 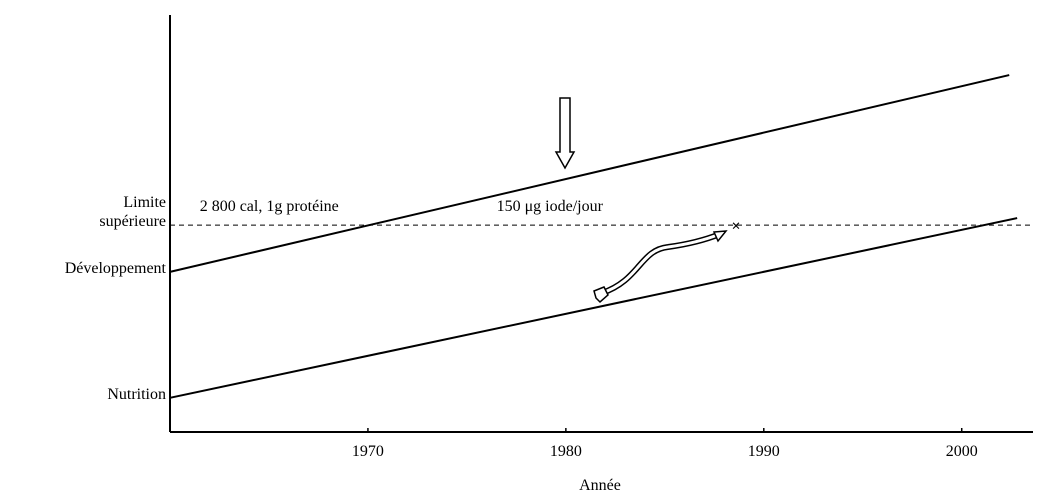 What do you see at coordinates (565, 133) in the screenshot?
I see `arrow-down` at bounding box center [565, 133].